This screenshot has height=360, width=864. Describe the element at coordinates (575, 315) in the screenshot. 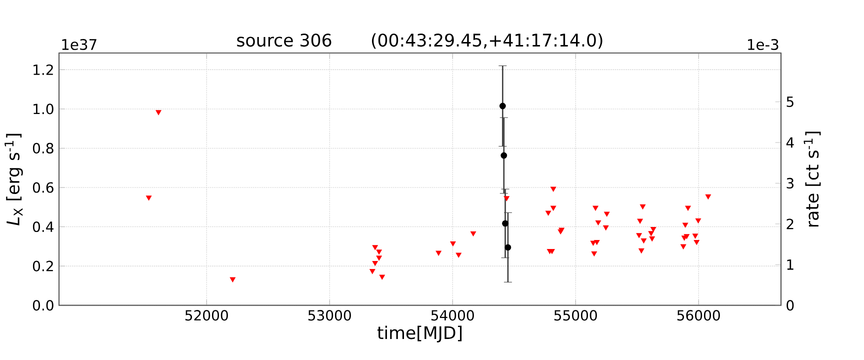

I see `x-tick-label: 55000` at that location.